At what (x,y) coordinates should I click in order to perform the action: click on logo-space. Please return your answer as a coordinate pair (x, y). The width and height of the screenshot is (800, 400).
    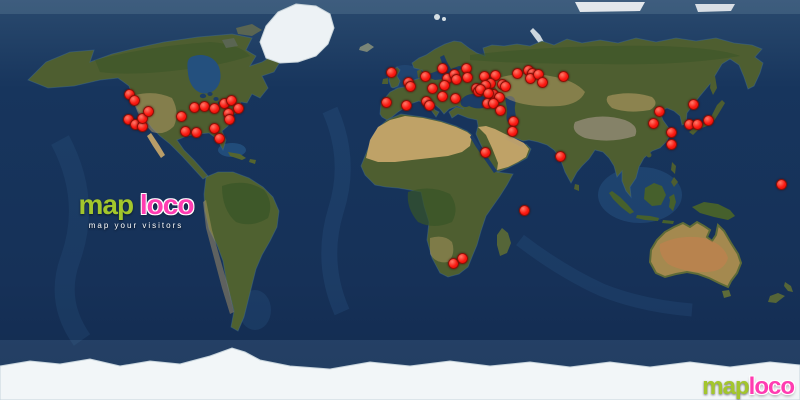
    Looking at the image, I should click on (136, 205).